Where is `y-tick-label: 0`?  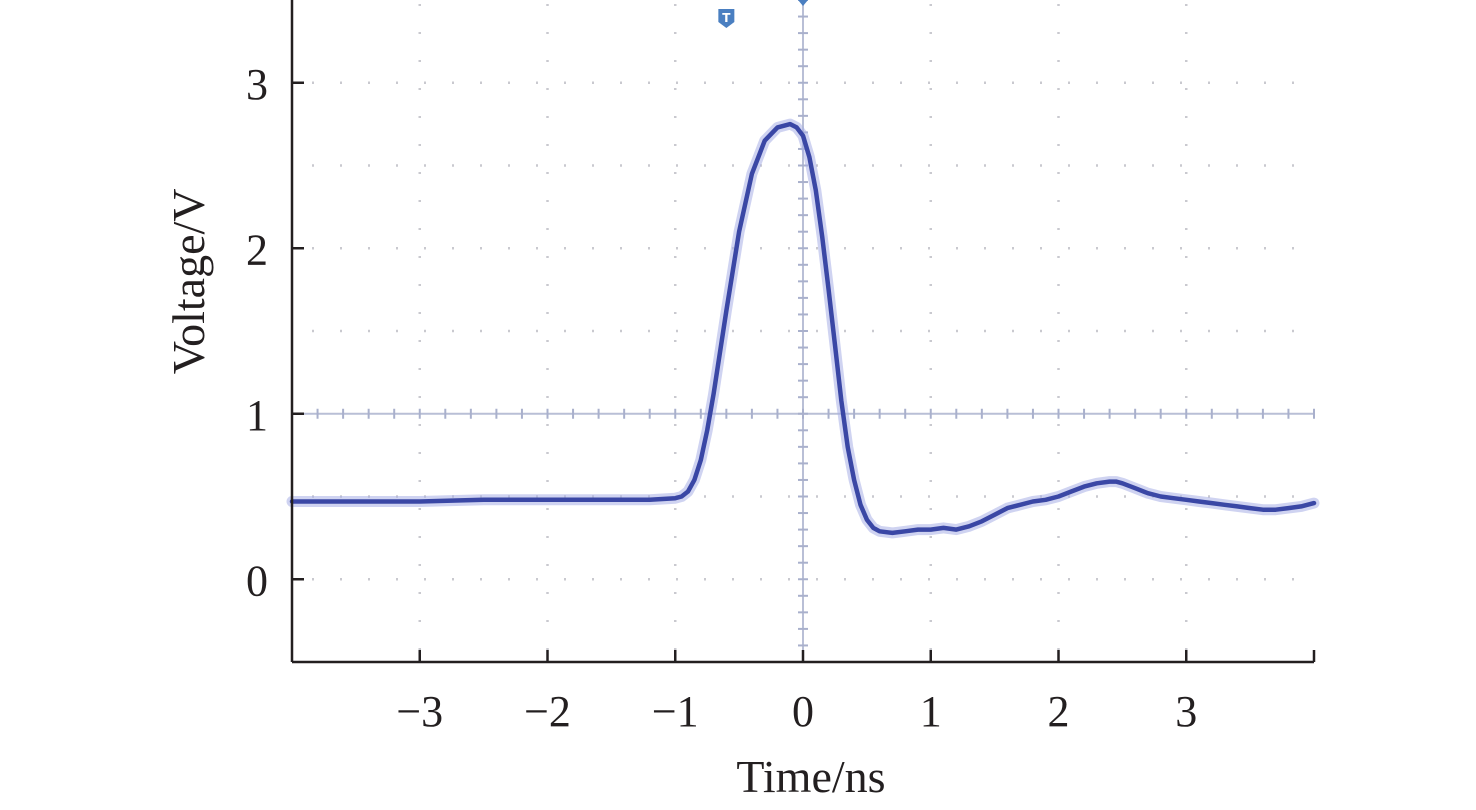
y-tick-label: 0 is located at coordinates (257, 580).